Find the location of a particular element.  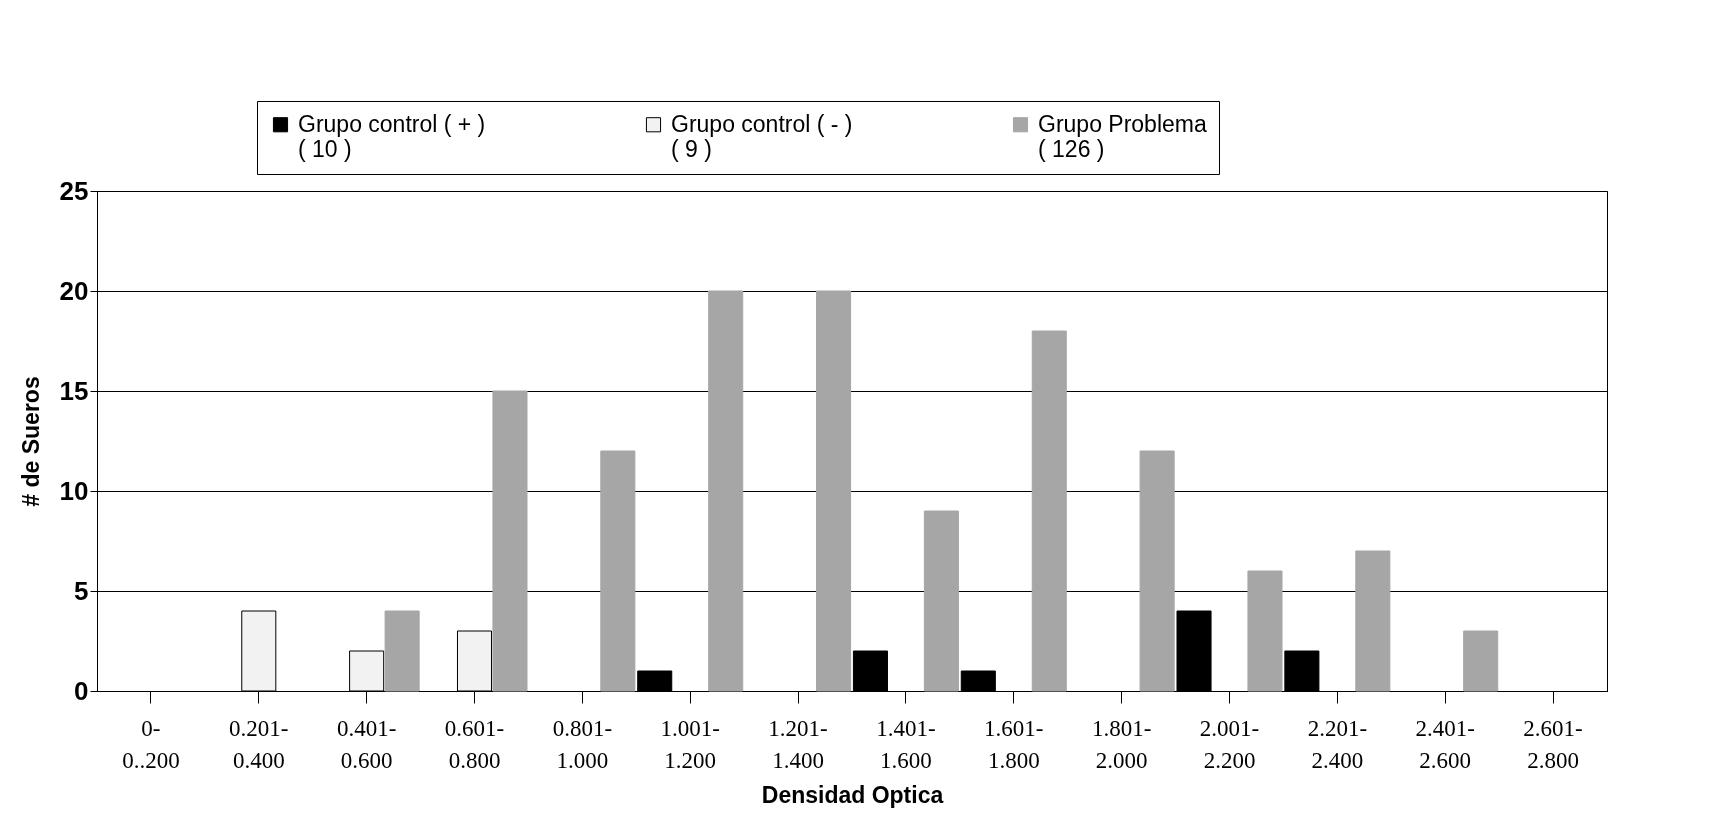

x-tick-label: 1.601- 1.800 is located at coordinates (1014, 744).